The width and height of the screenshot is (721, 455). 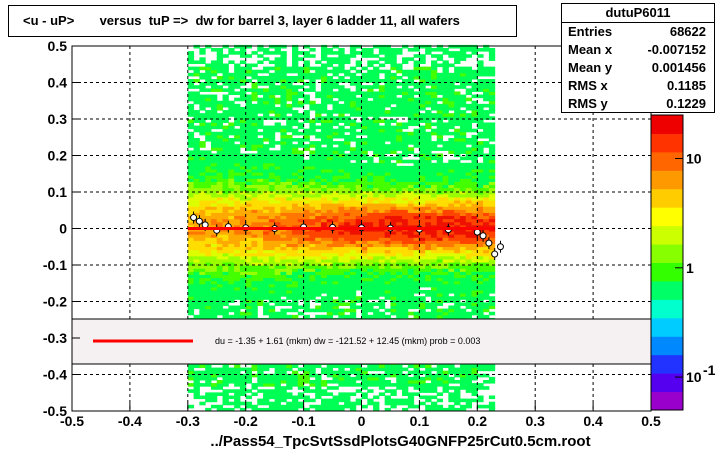 What do you see at coordinates (638, 68) in the screenshot?
I see `stats-row-mean-y: Mean y 0.001456` at bounding box center [638, 68].